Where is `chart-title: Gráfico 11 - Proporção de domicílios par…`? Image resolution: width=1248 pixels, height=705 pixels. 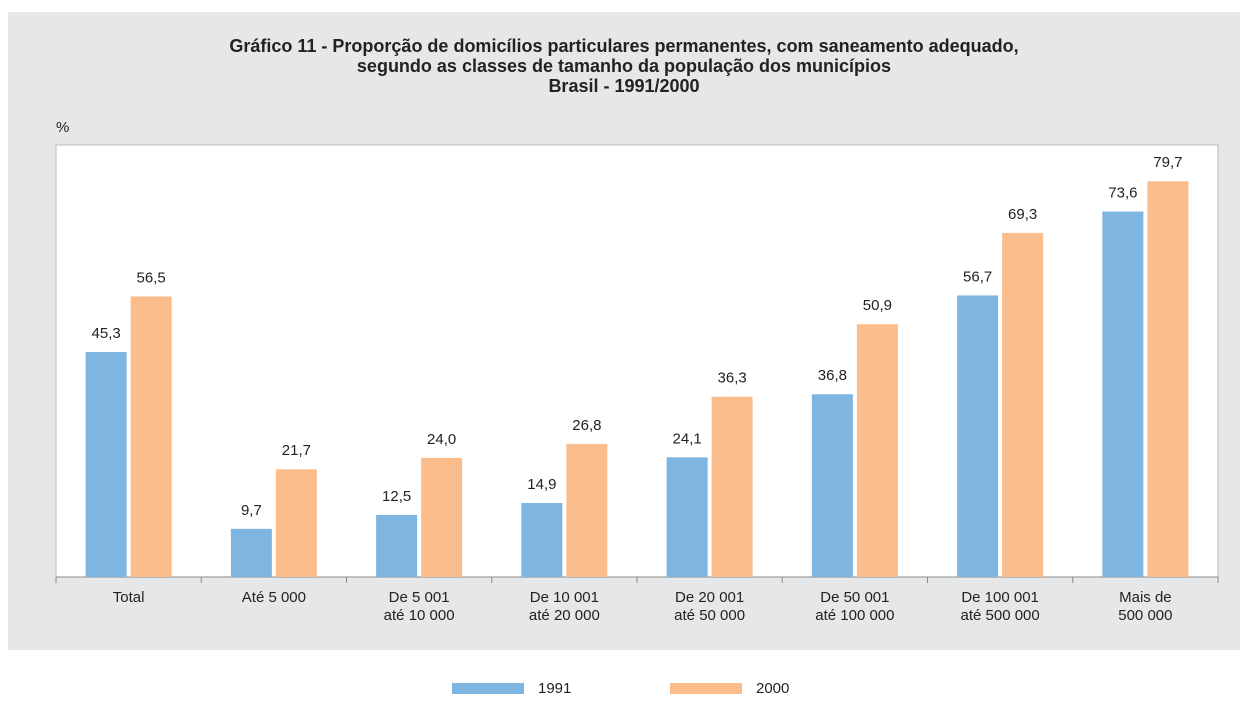 chart-title: Gráfico 11 - Proporção de domicílios par… is located at coordinates (623, 46).